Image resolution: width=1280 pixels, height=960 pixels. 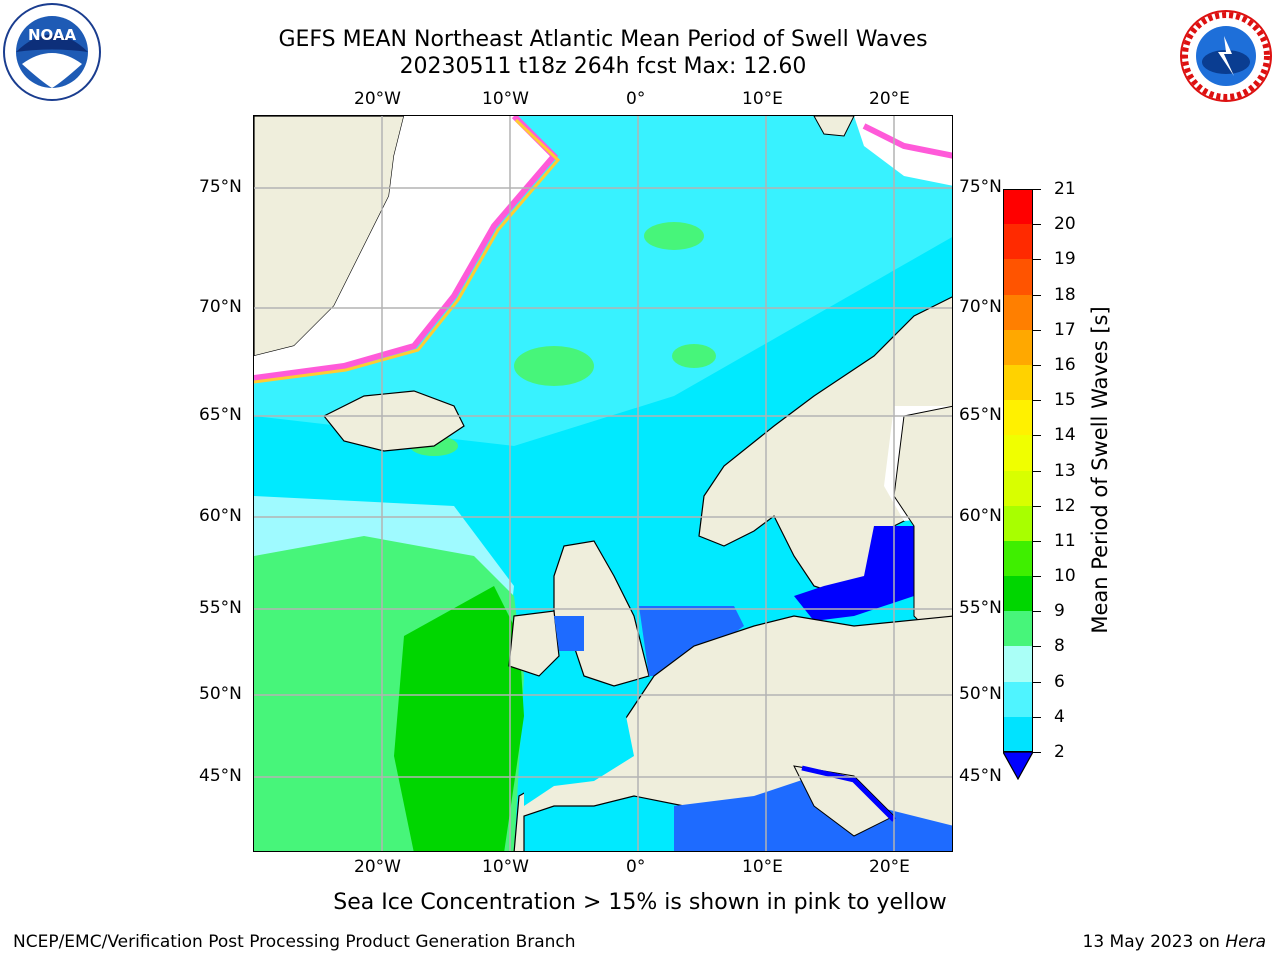 What do you see at coordinates (834, 126) in the screenshot?
I see `land-svalbard` at bounding box center [834, 126].